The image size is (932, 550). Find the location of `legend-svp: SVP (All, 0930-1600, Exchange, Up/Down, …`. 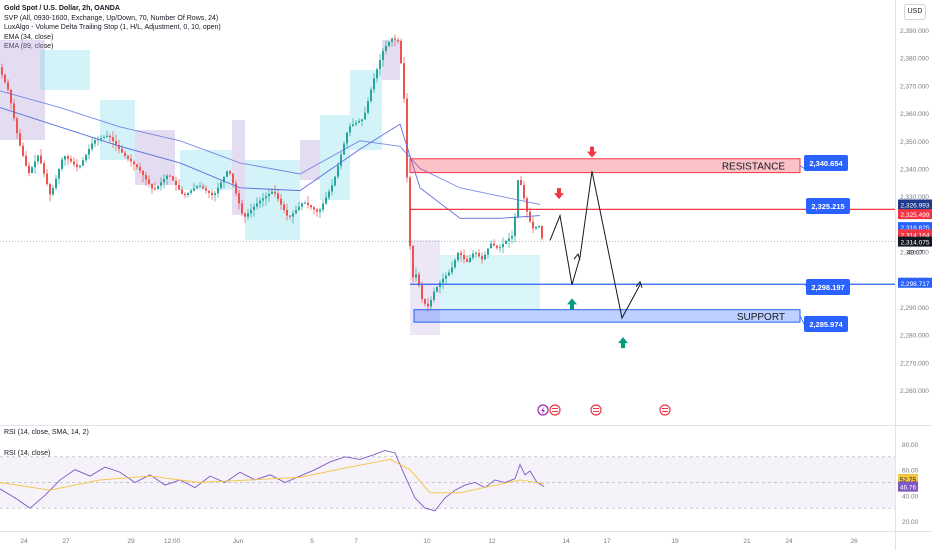

legend-svp: SVP (All, 0930-1600, Exchange, Up/Down, … is located at coordinates (111, 18).